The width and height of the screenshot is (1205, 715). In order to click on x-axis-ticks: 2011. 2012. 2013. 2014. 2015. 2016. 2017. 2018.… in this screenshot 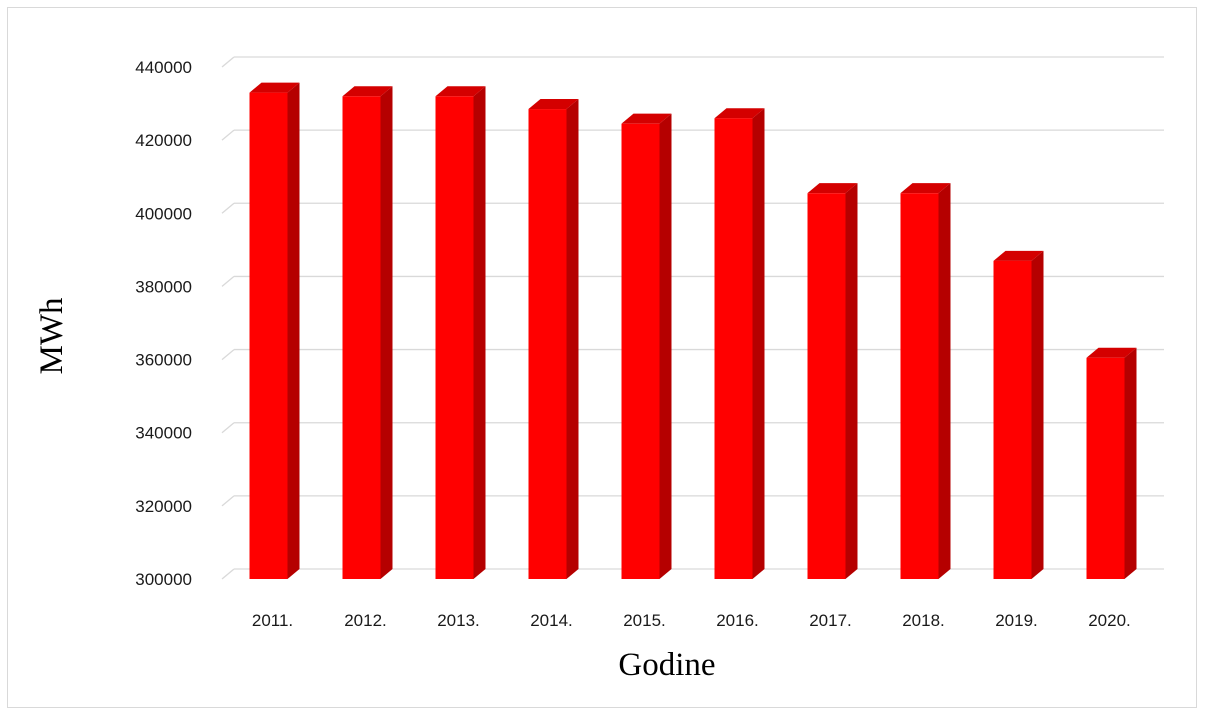, I will do `click(691, 620)`.